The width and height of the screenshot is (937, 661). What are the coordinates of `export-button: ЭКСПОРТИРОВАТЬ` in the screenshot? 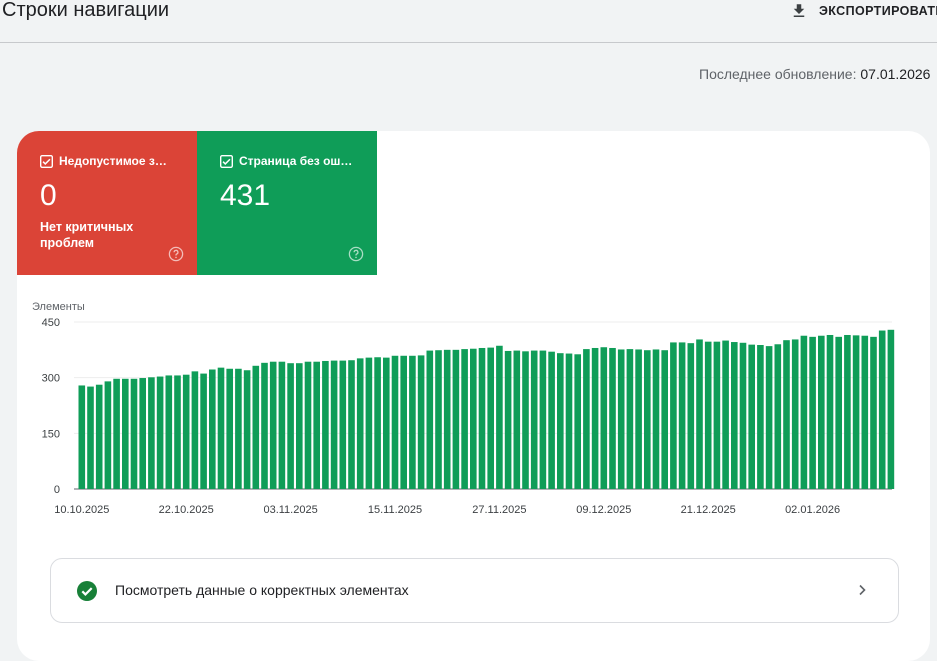 It's located at (863, 11).